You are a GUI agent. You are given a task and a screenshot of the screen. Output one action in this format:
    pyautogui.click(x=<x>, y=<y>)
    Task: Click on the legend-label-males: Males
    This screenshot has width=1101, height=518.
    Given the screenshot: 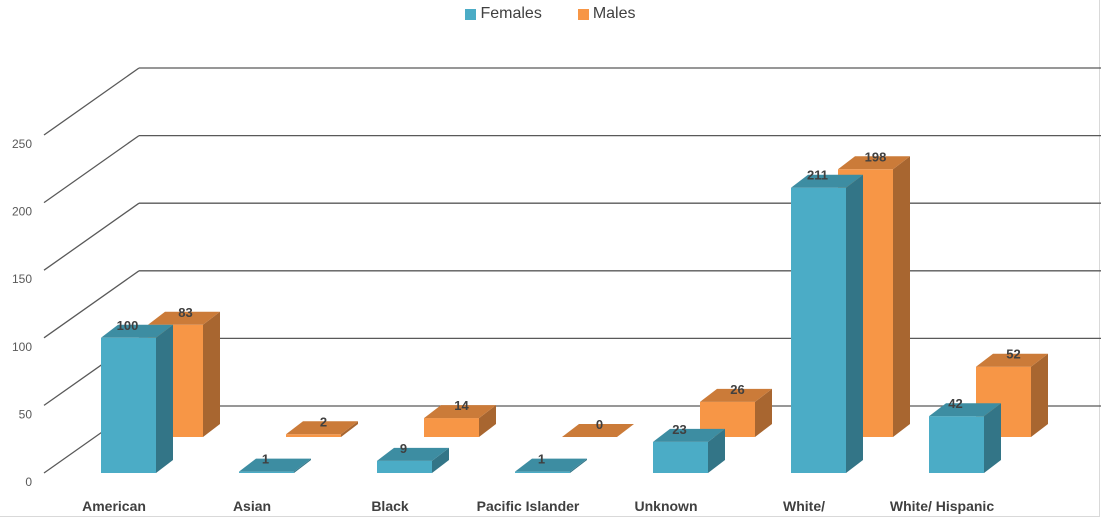 What is the action you would take?
    pyautogui.click(x=614, y=13)
    